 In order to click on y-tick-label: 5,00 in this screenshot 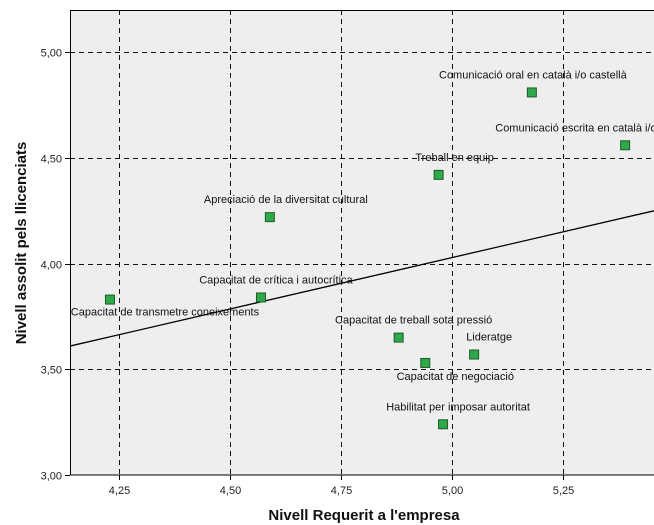, I will do `click(51, 54)`.